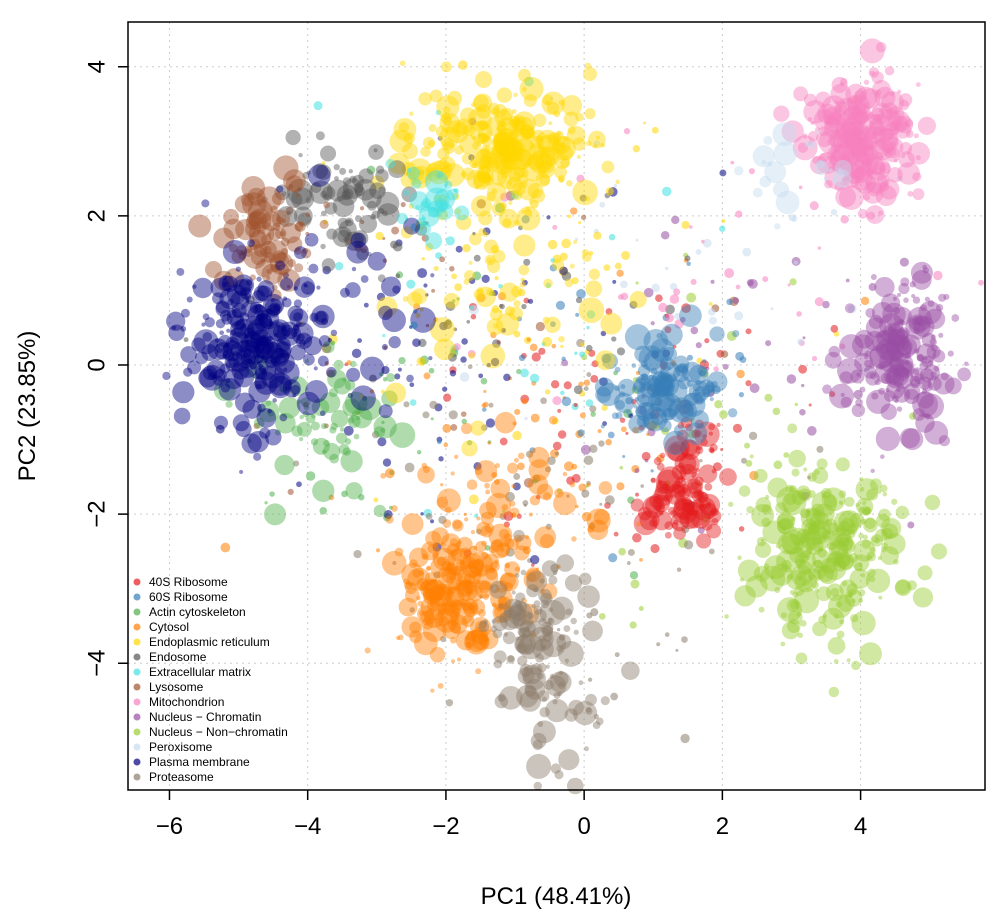  Describe the element at coordinates (556, 896) in the screenshot. I see `x-axis-label: PC1 (48.41%)` at that location.